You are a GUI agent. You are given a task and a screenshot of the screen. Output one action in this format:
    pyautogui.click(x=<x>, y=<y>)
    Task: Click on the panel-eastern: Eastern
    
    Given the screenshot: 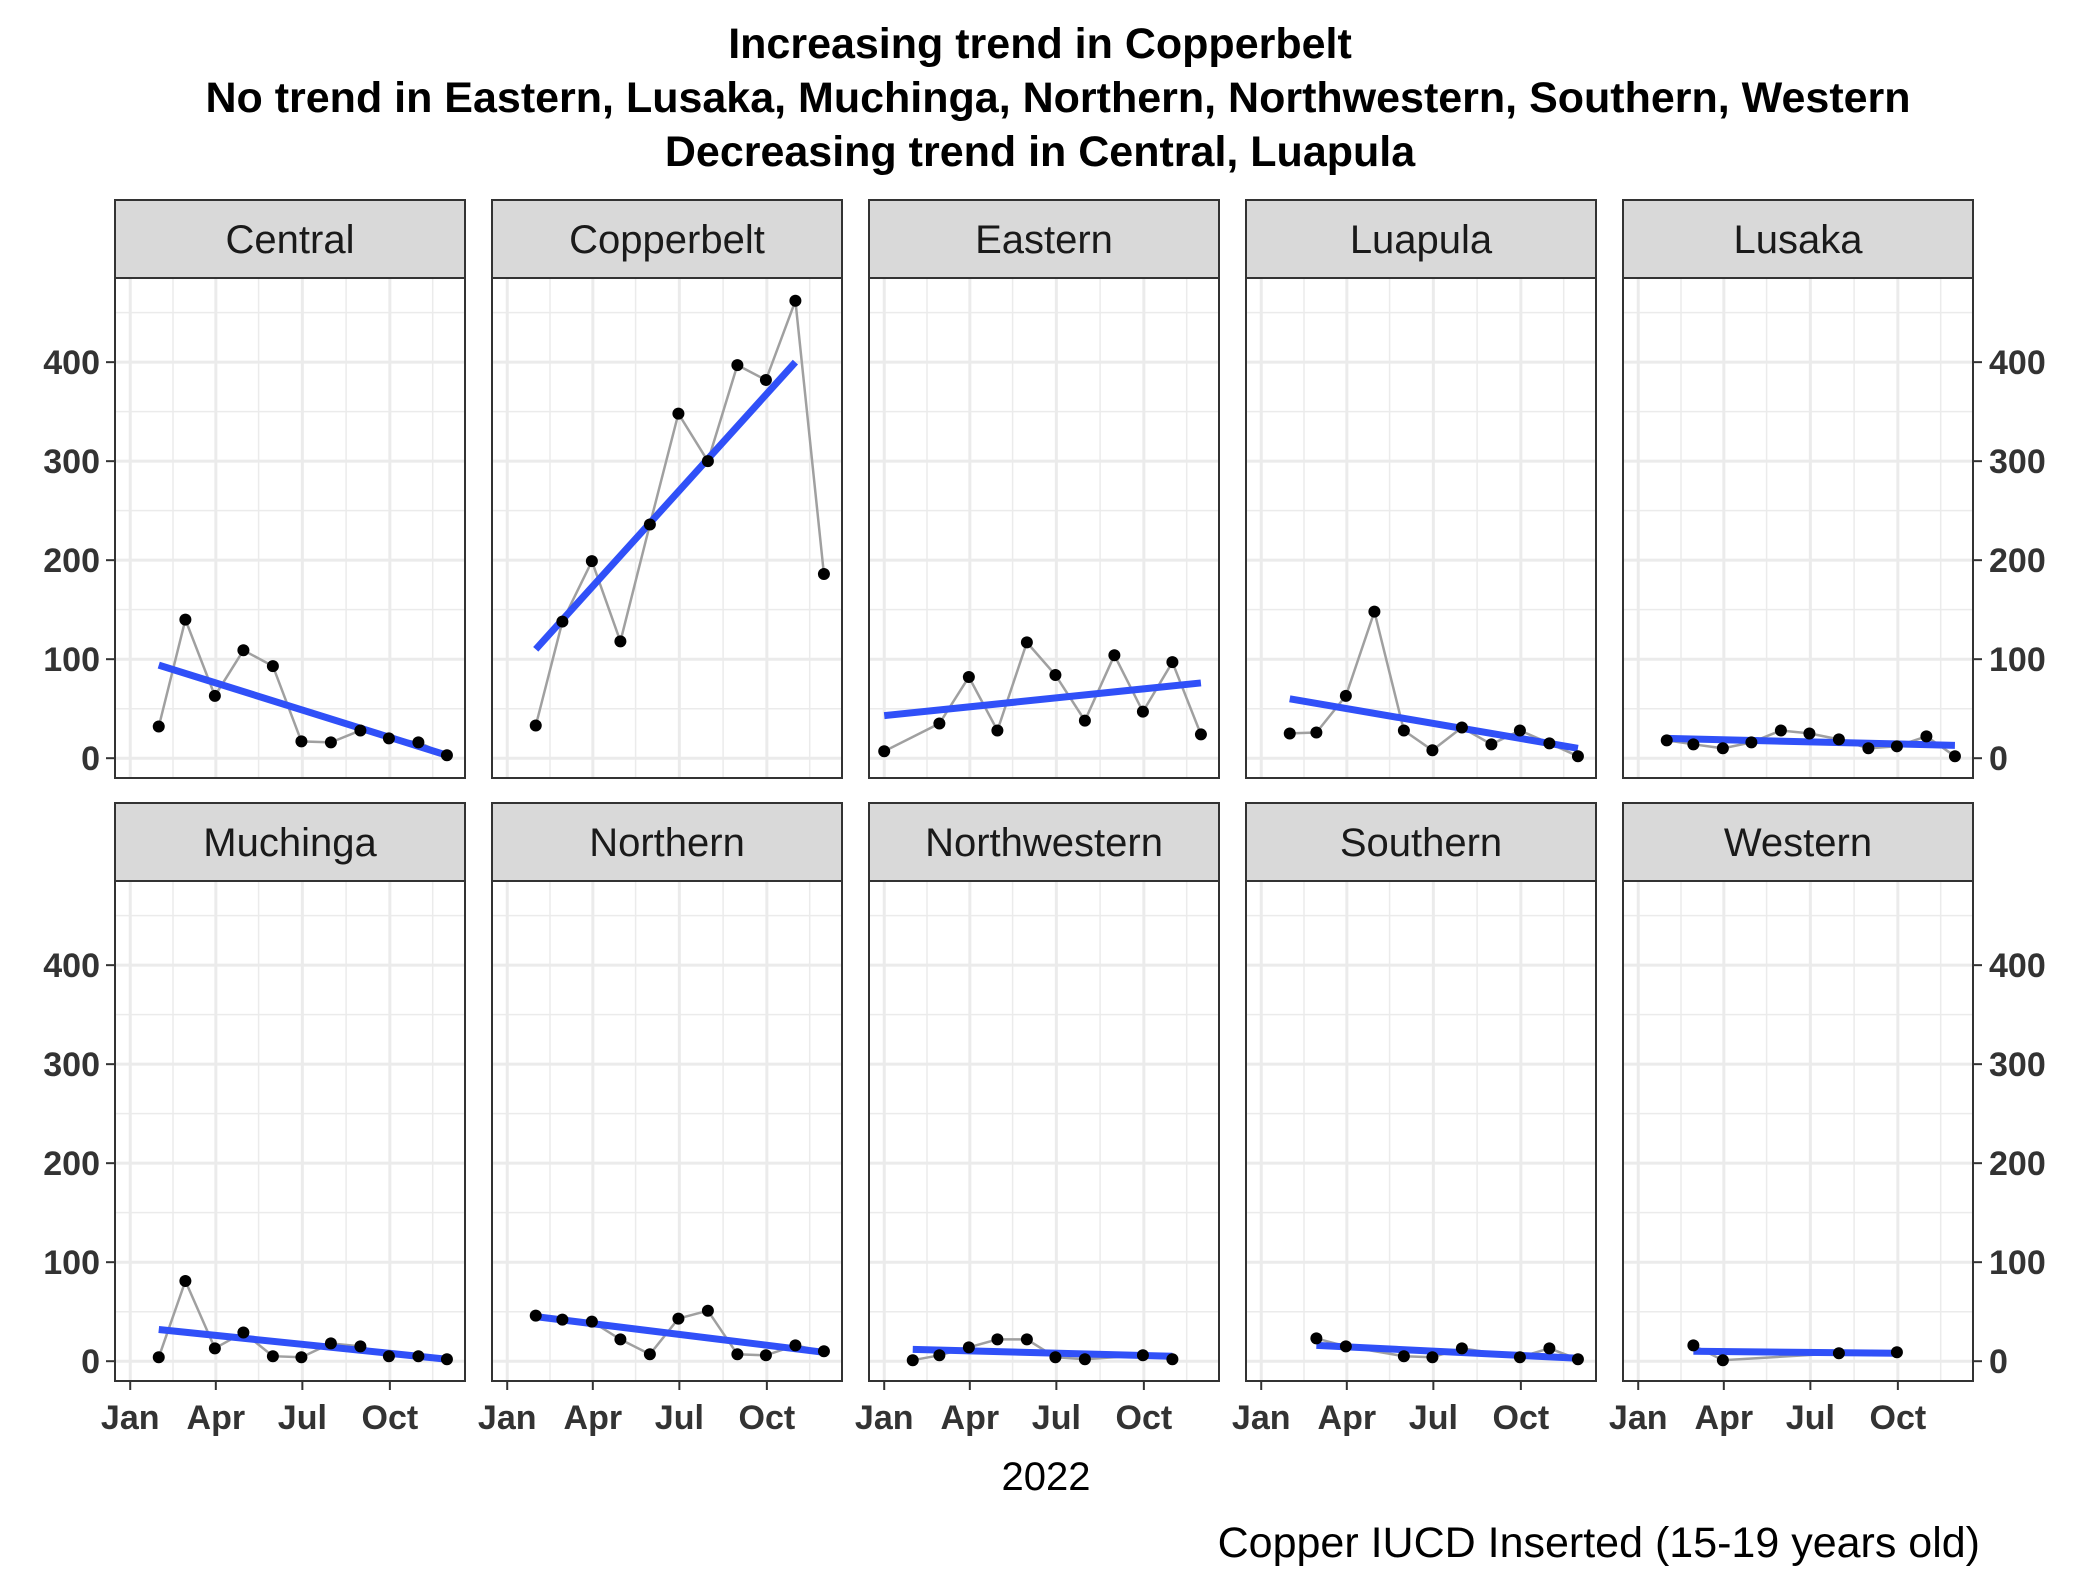 What is the action you would take?
    pyautogui.click(x=1044, y=489)
    